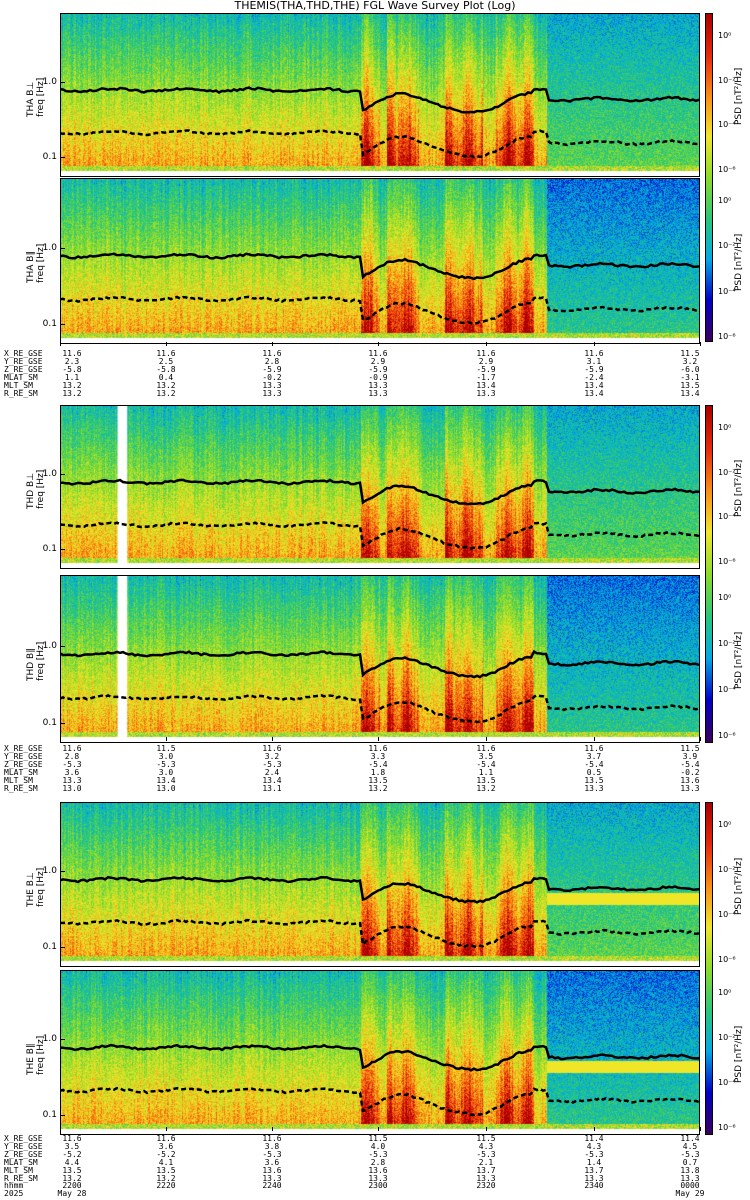  What do you see at coordinates (49, 324) in the screenshot?
I see `tha-bpar-ytick-label: 0.1` at bounding box center [49, 324].